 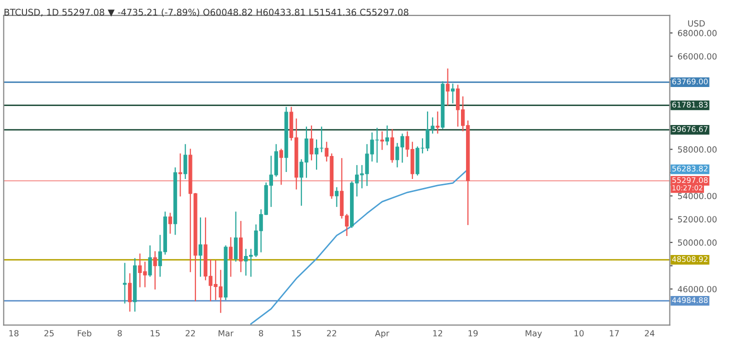 I want to click on x-tick-label: Feb, so click(x=85, y=333).